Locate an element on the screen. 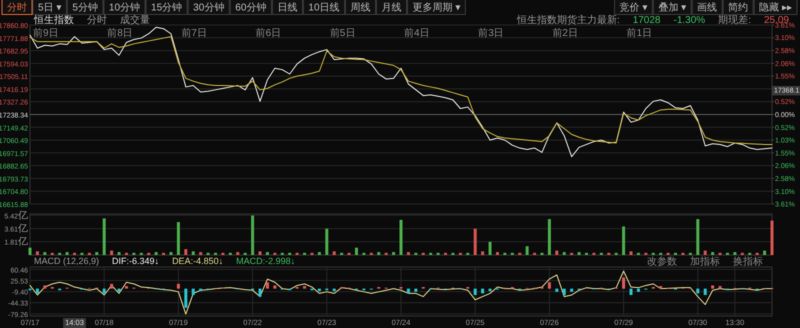 The image size is (800, 328). annotation: 分时 is located at coordinates (97, 20).